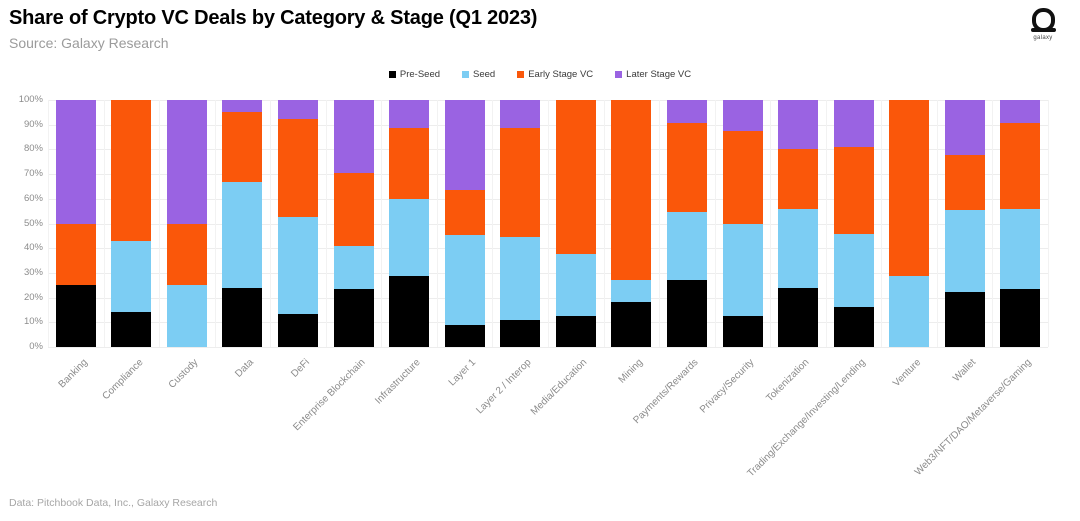 The width and height of the screenshot is (1080, 521). I want to click on legend-label: Seed, so click(484, 74).